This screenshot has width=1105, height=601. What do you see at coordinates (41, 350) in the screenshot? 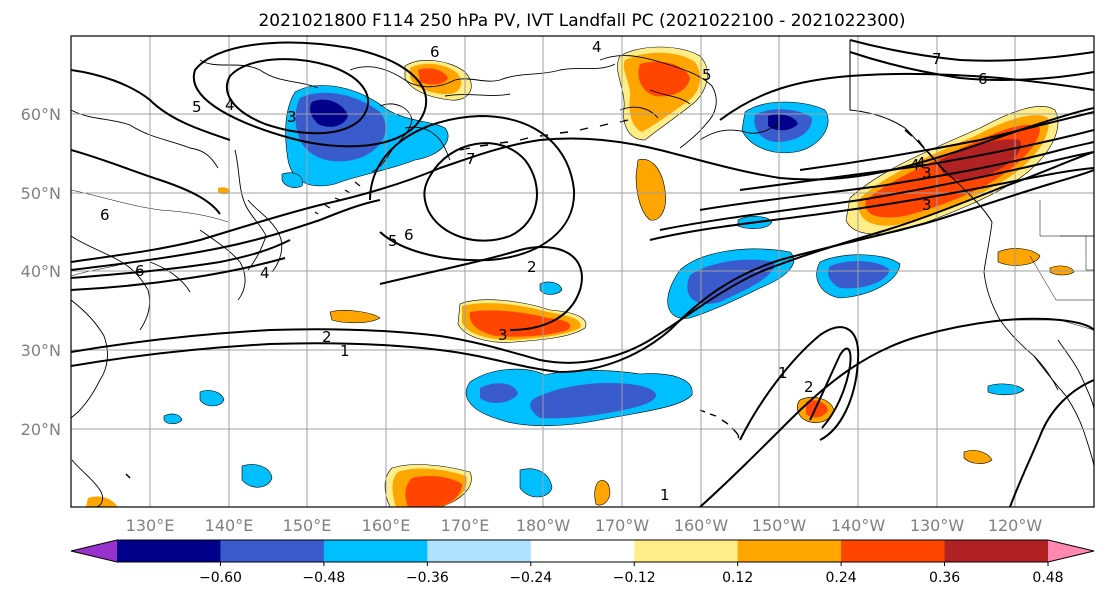
I see `lat-label: 30°N` at bounding box center [41, 350].